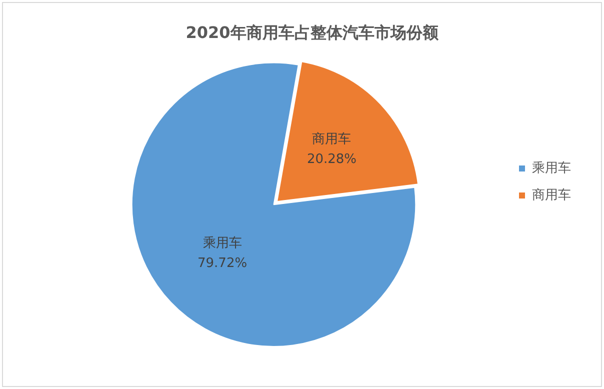  I want to click on slice-label: 乘用车, so click(222, 243).